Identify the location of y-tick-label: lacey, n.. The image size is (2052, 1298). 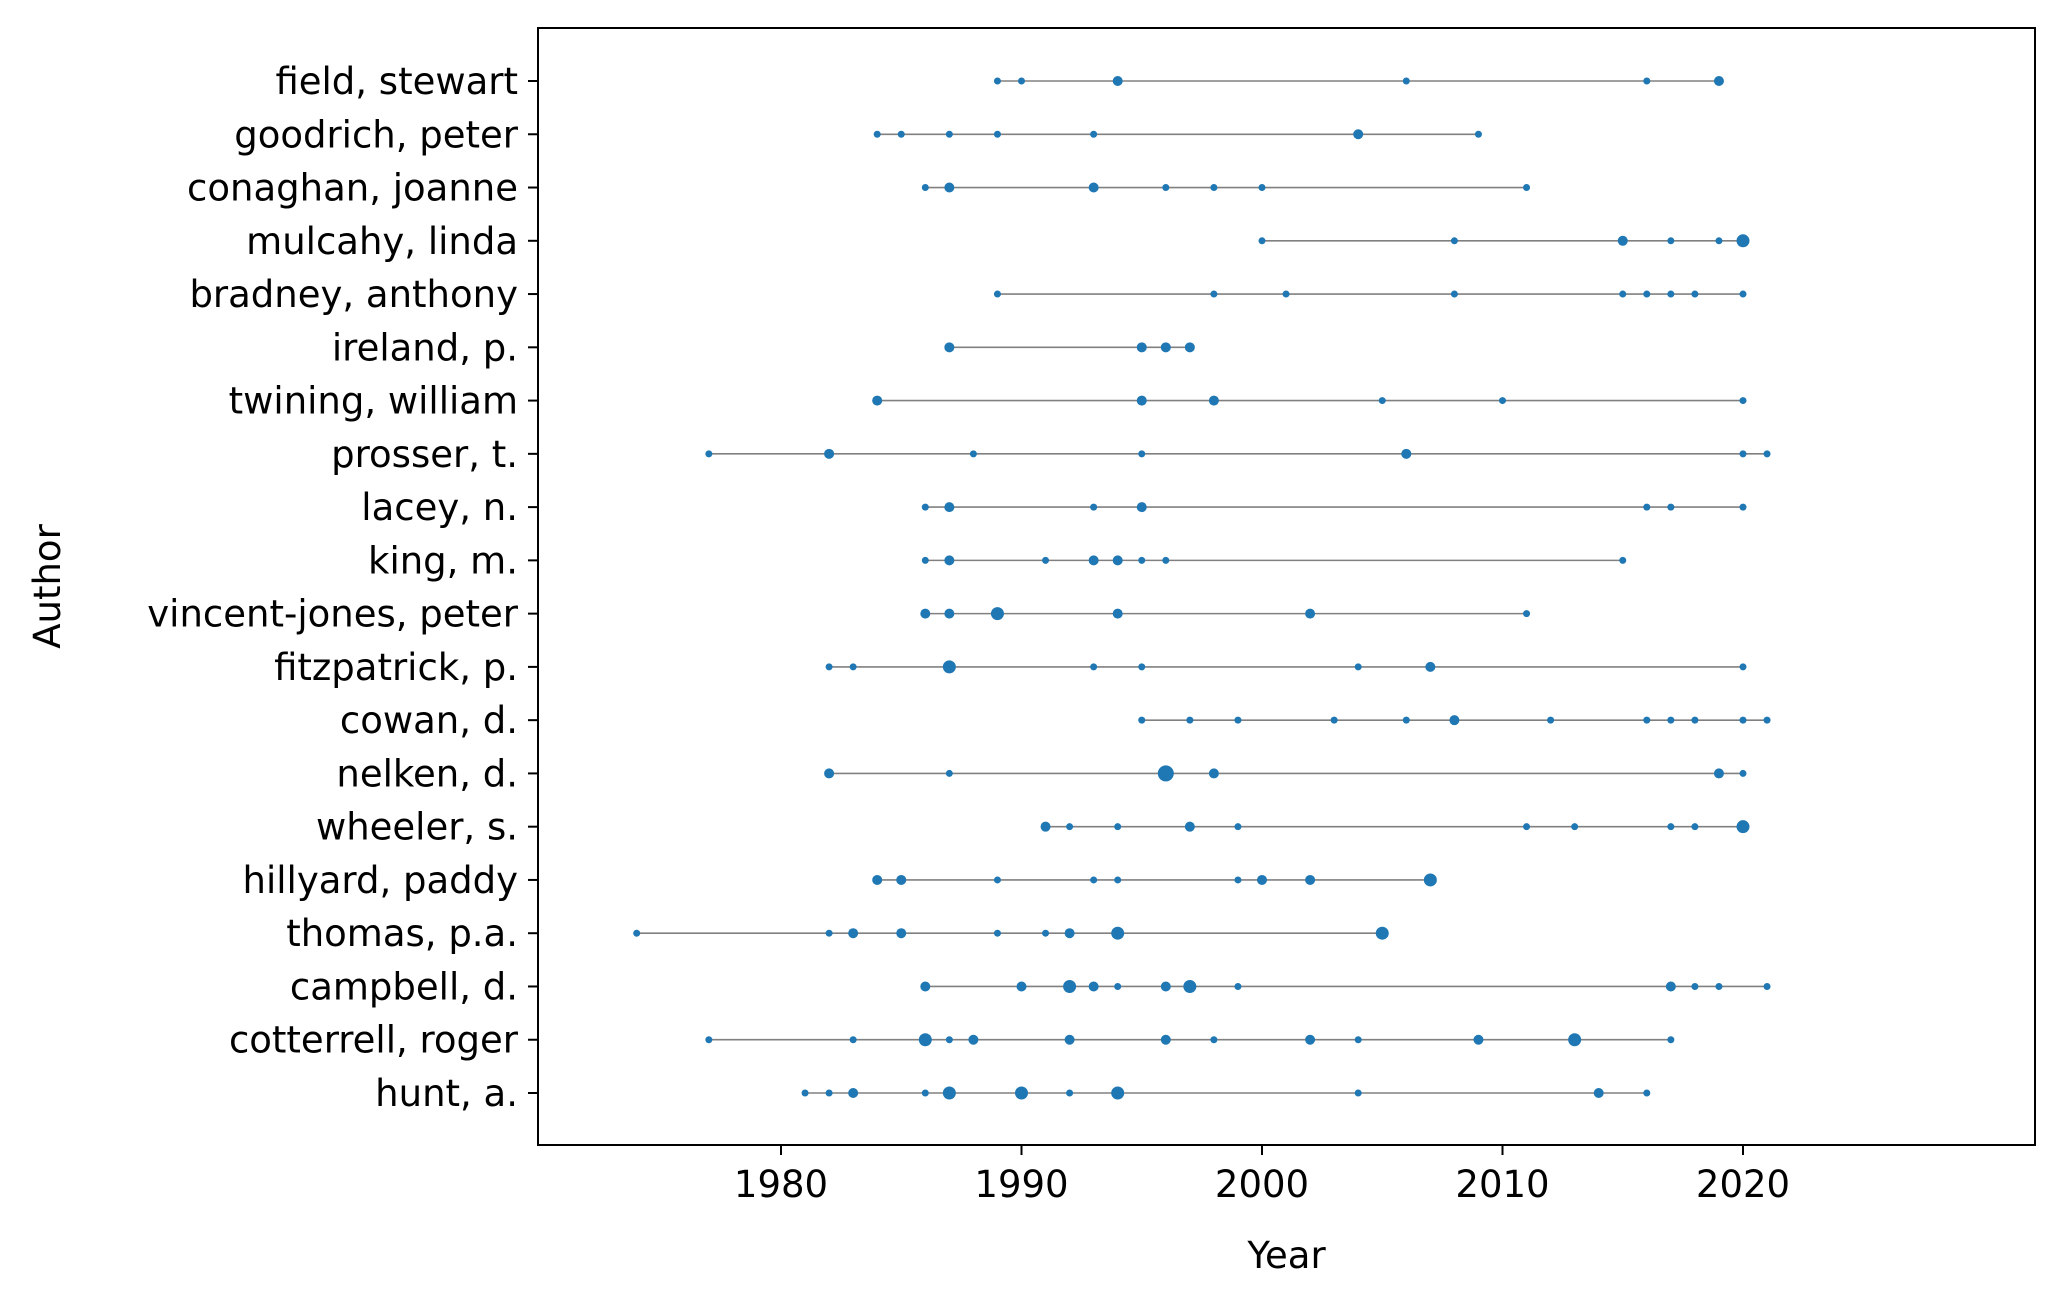
(439, 507).